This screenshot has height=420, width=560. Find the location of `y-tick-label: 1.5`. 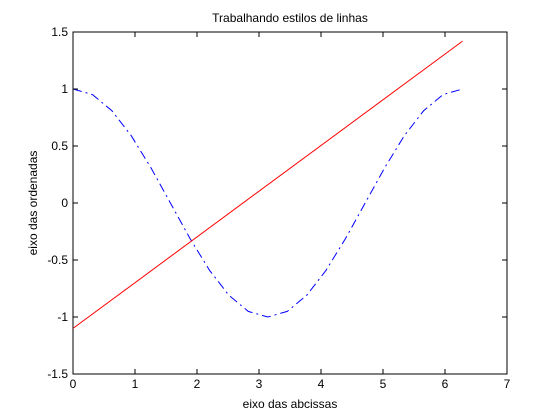

y-tick-label: 1.5 is located at coordinates (59, 32).